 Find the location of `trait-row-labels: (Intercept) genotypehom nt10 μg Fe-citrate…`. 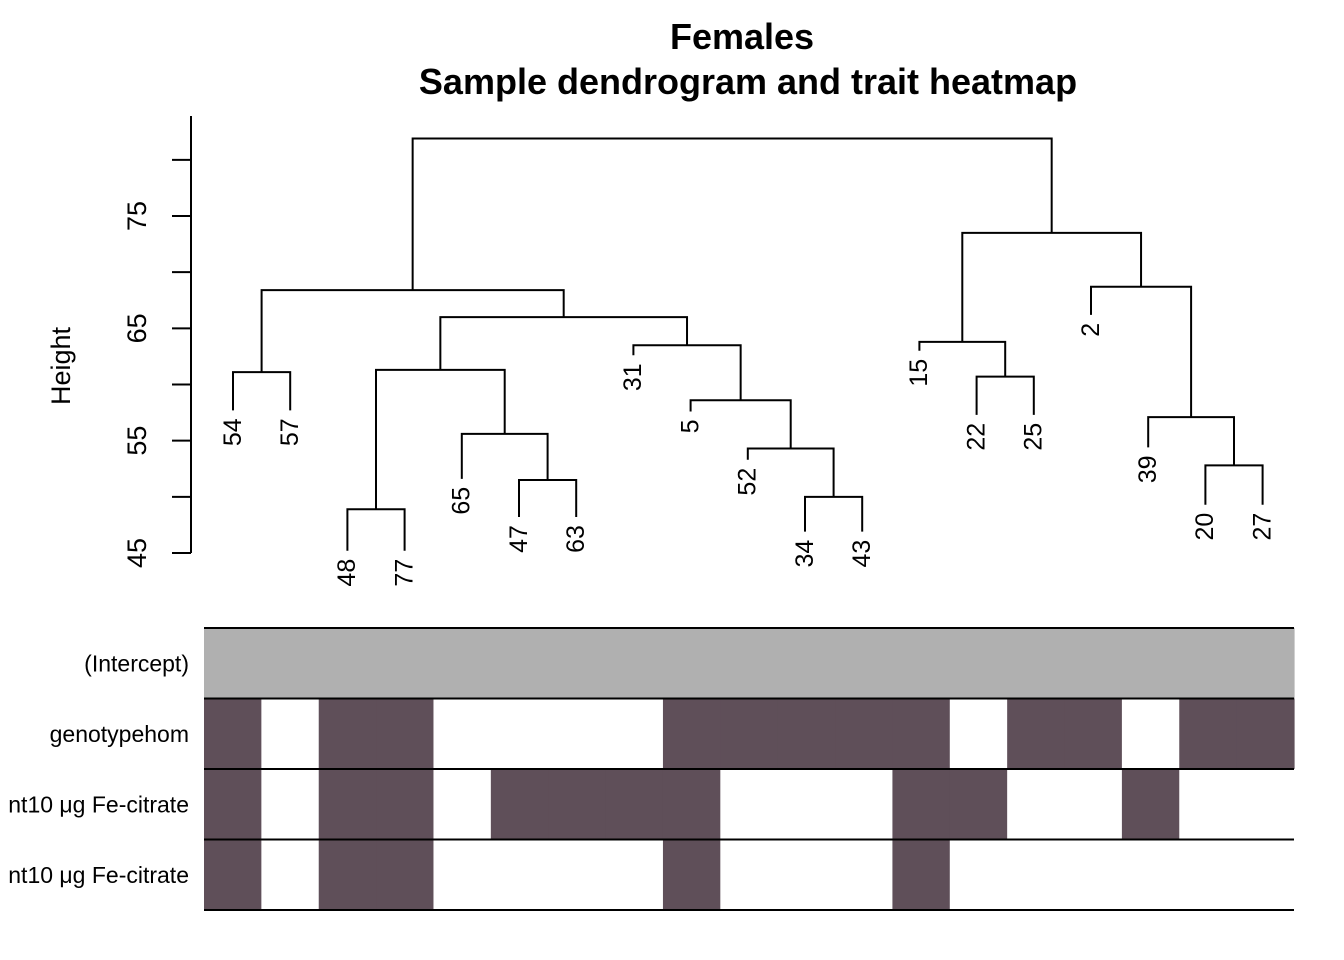

trait-row-labels: (Intercept) genotypehom nt10 μg Fe-citrate… is located at coordinates (98, 769).